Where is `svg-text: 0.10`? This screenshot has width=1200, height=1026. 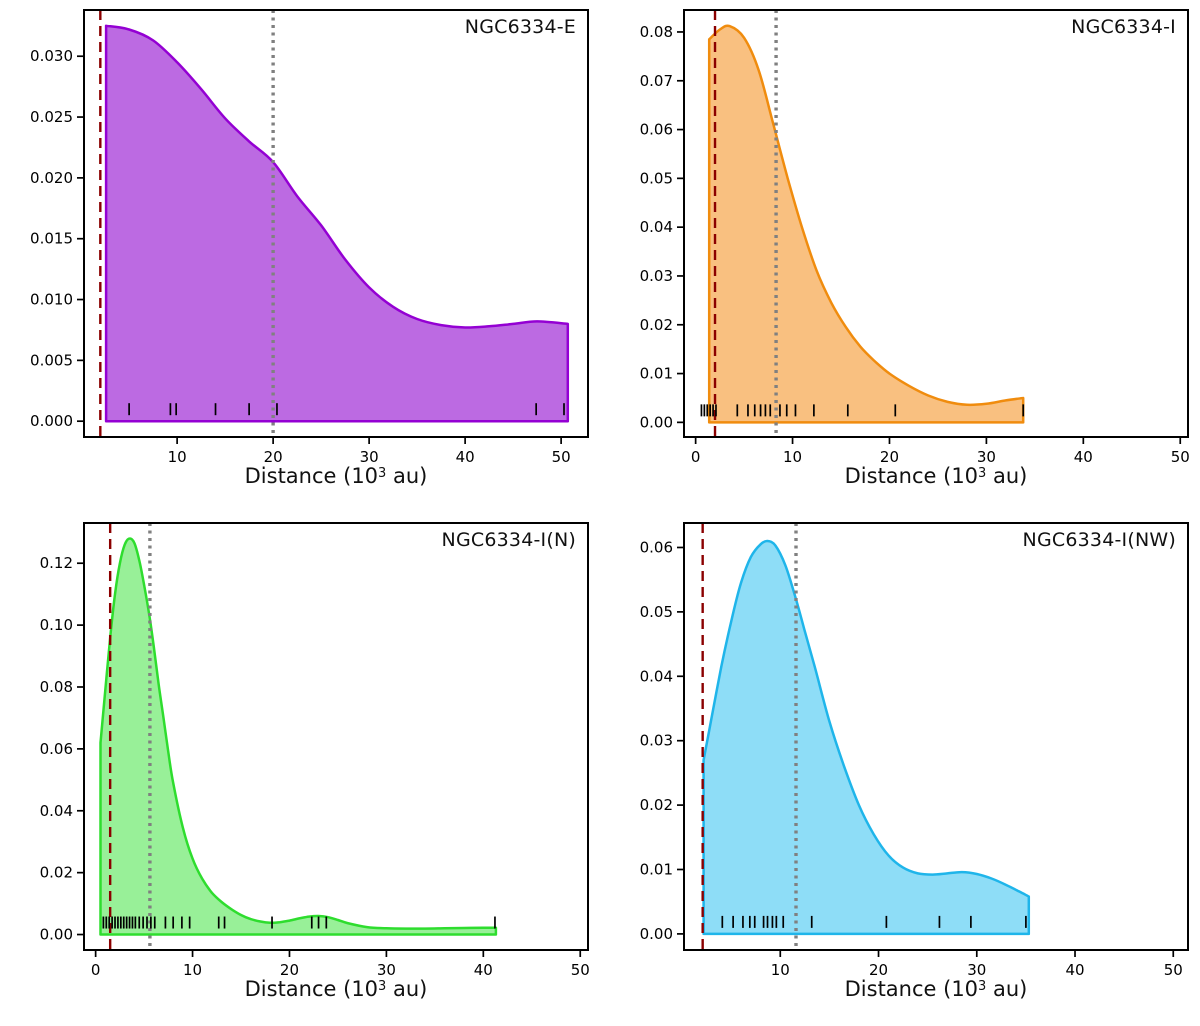
svg-text: 0.10 is located at coordinates (56, 625).